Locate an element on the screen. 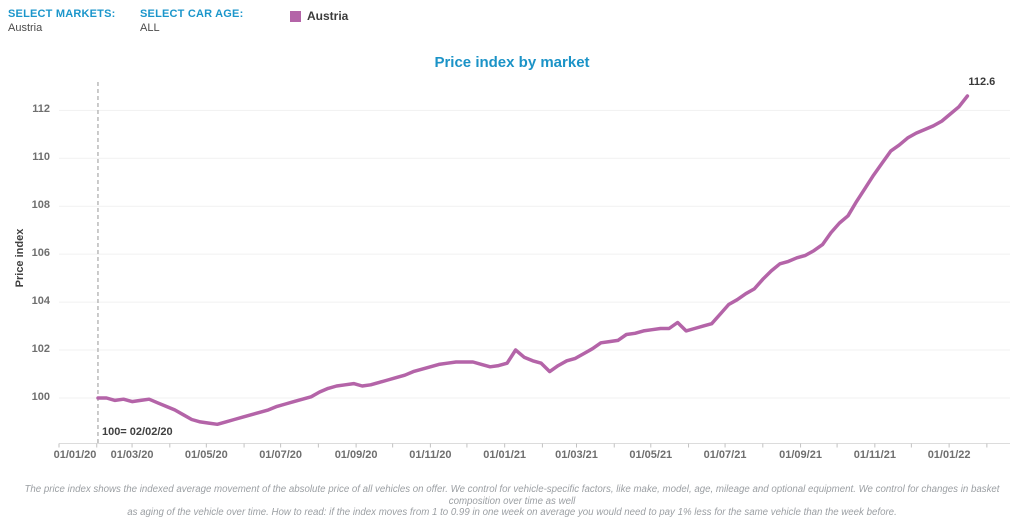 The image size is (1024, 529). x-tick-label: 01/03/21 is located at coordinates (576, 455).